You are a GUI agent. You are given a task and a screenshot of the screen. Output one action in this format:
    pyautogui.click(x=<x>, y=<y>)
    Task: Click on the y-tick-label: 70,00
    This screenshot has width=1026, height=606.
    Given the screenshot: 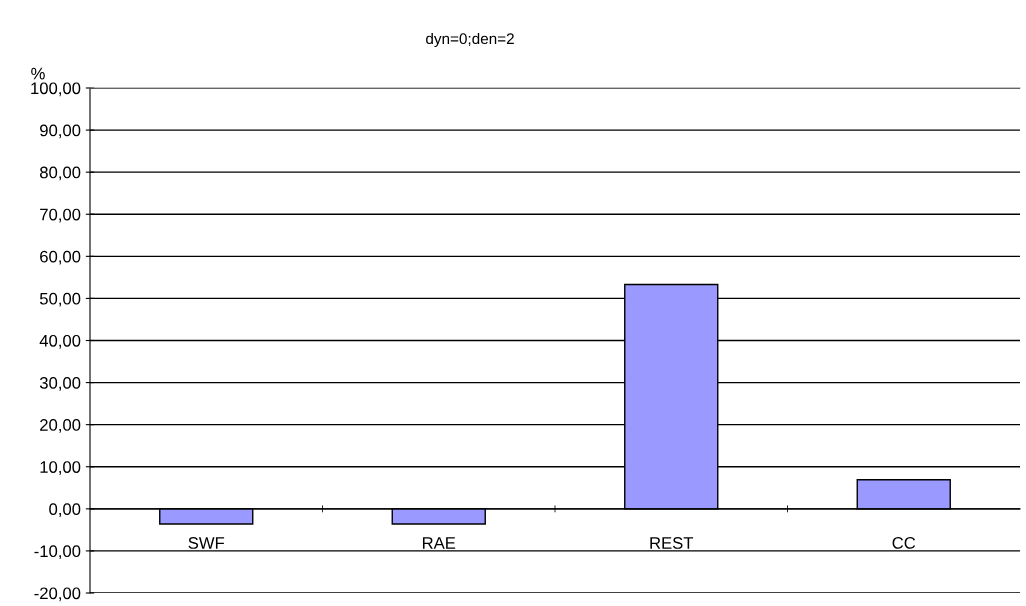 What is the action you would take?
    pyautogui.click(x=60, y=215)
    